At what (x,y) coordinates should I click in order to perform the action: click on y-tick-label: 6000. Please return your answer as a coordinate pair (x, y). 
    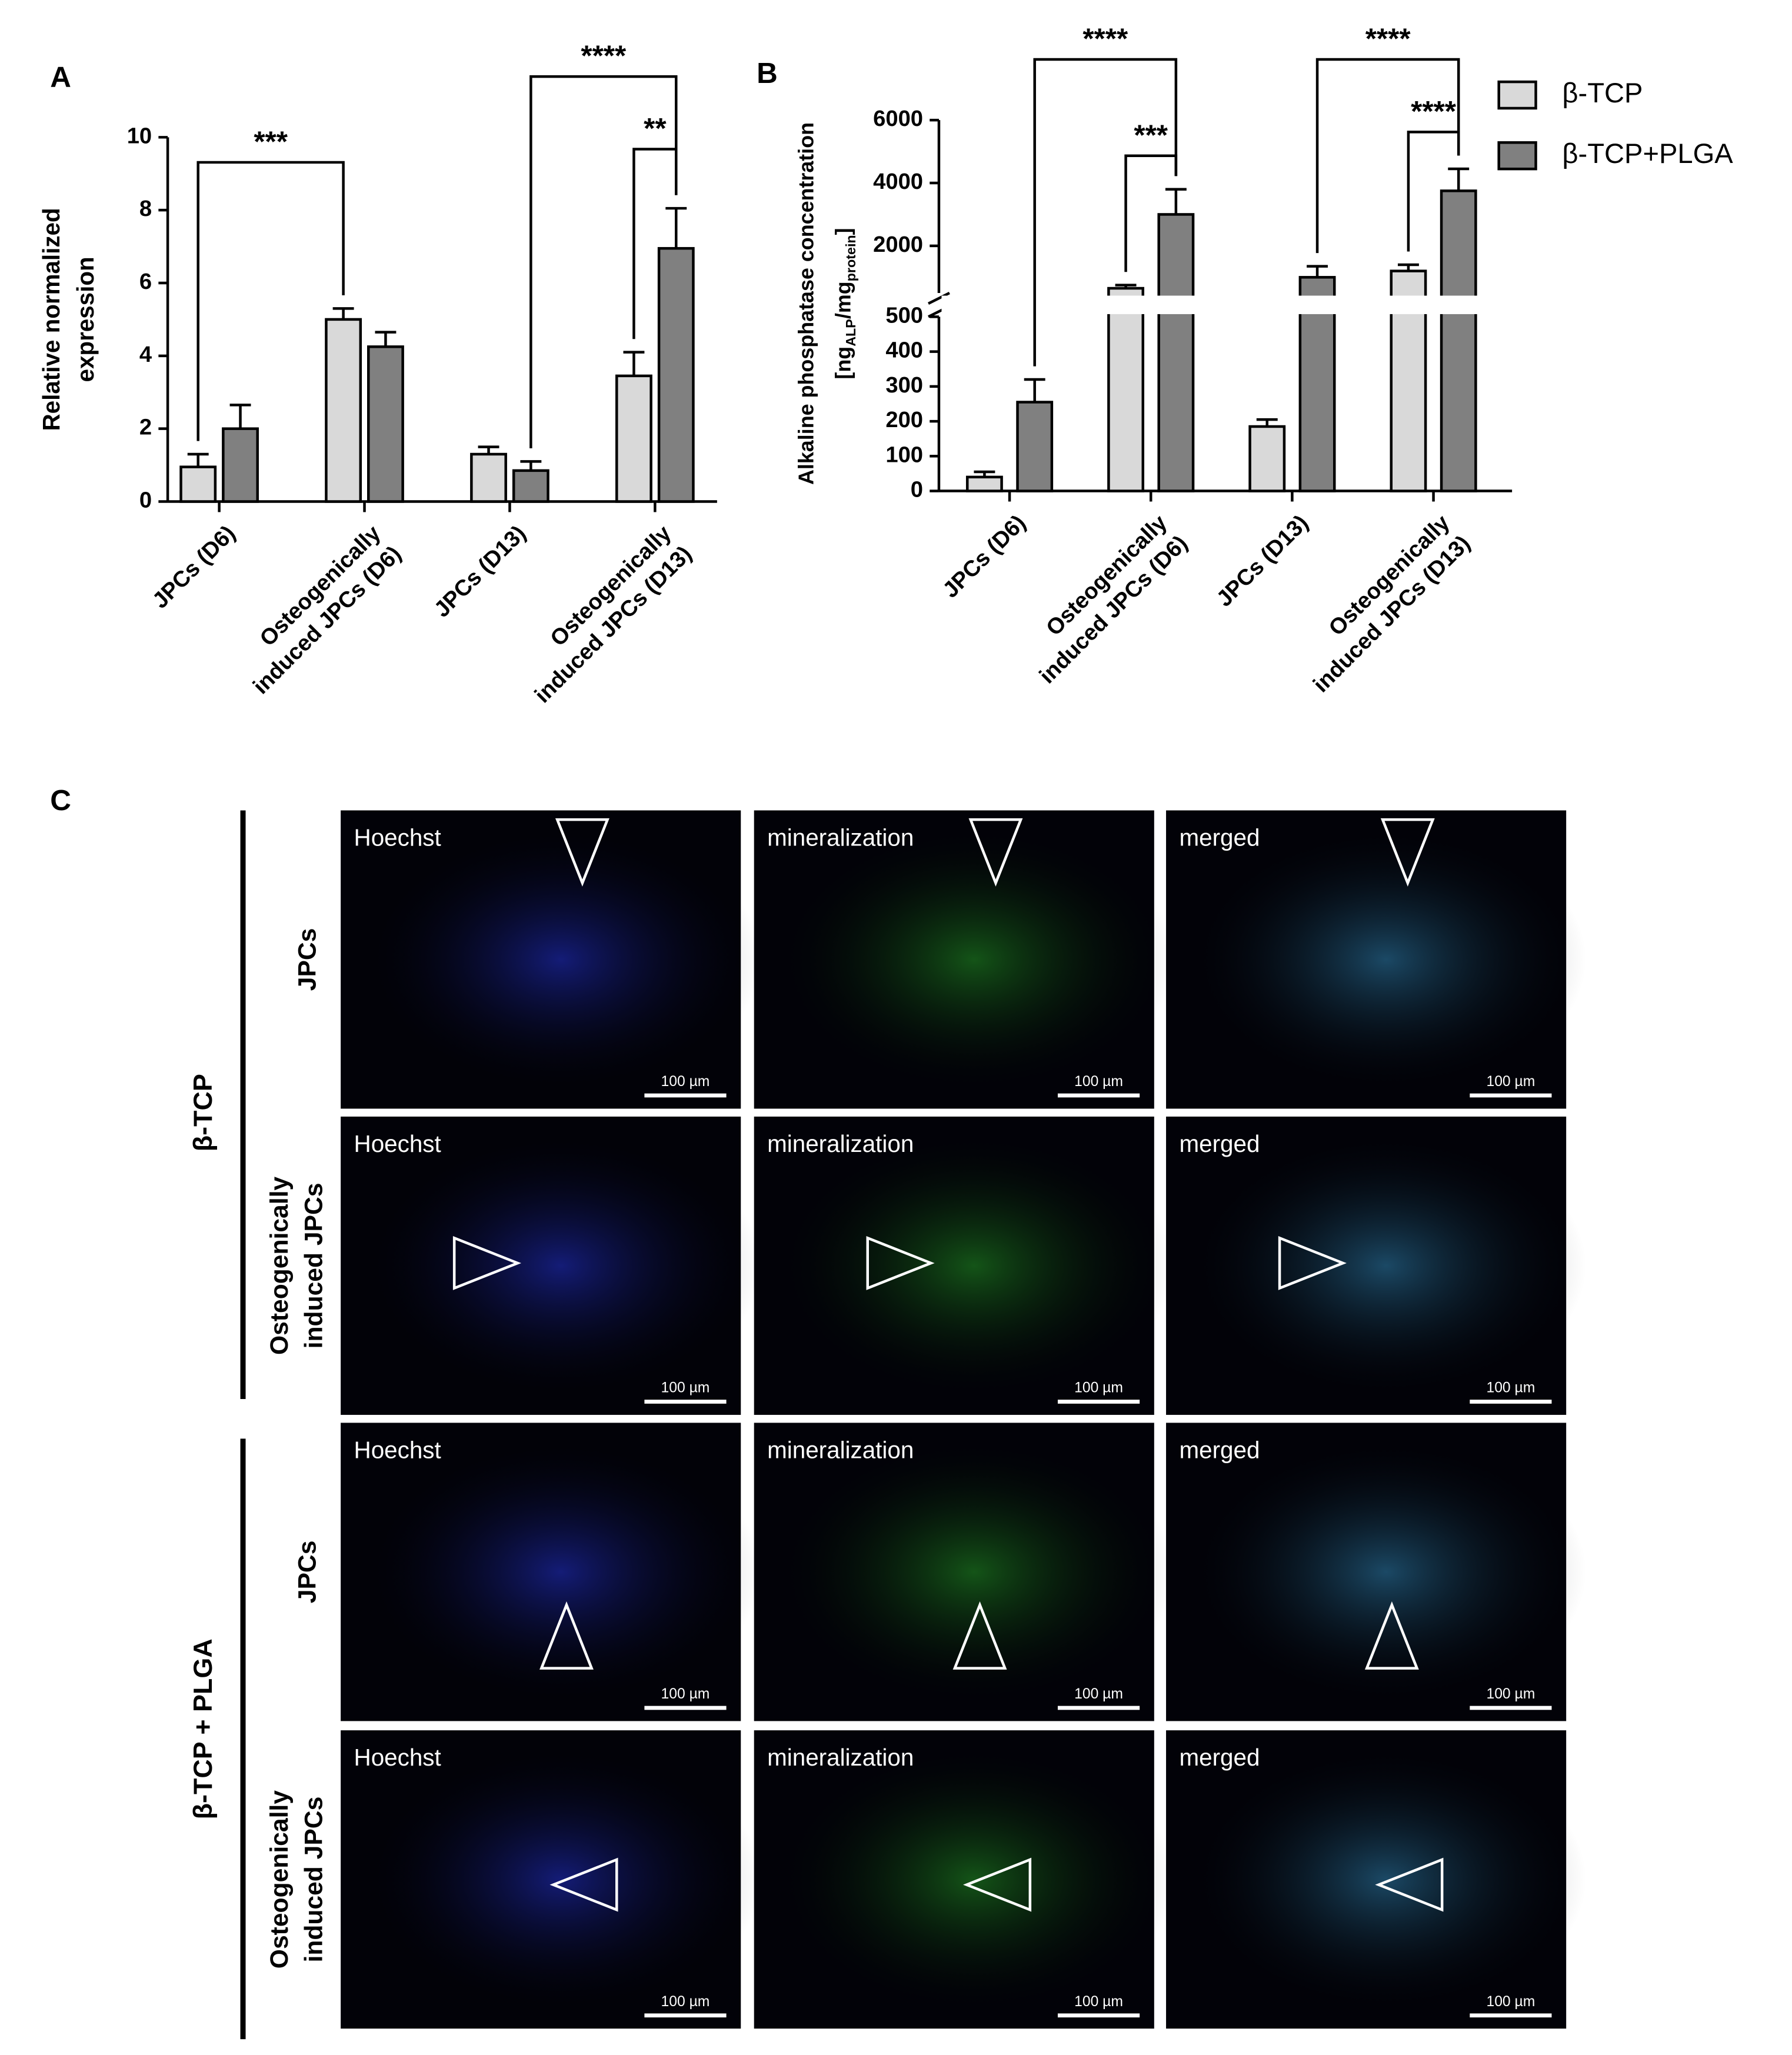
    Looking at the image, I should click on (898, 118).